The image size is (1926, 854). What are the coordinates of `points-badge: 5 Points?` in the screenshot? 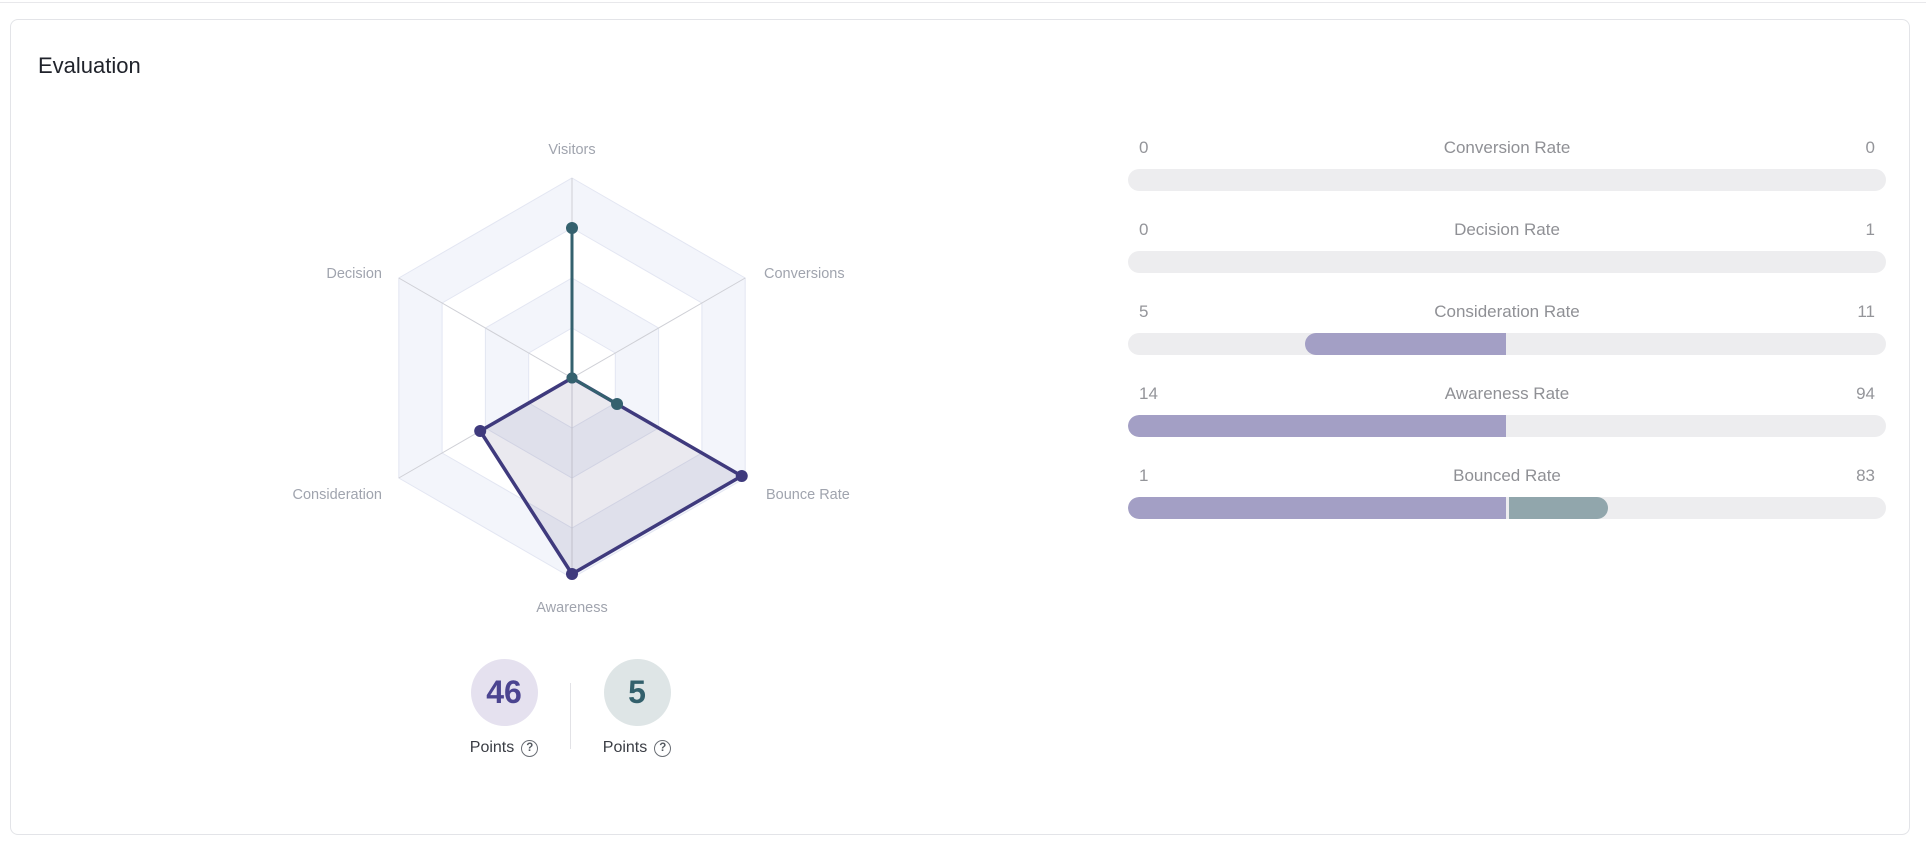 It's located at (637, 708).